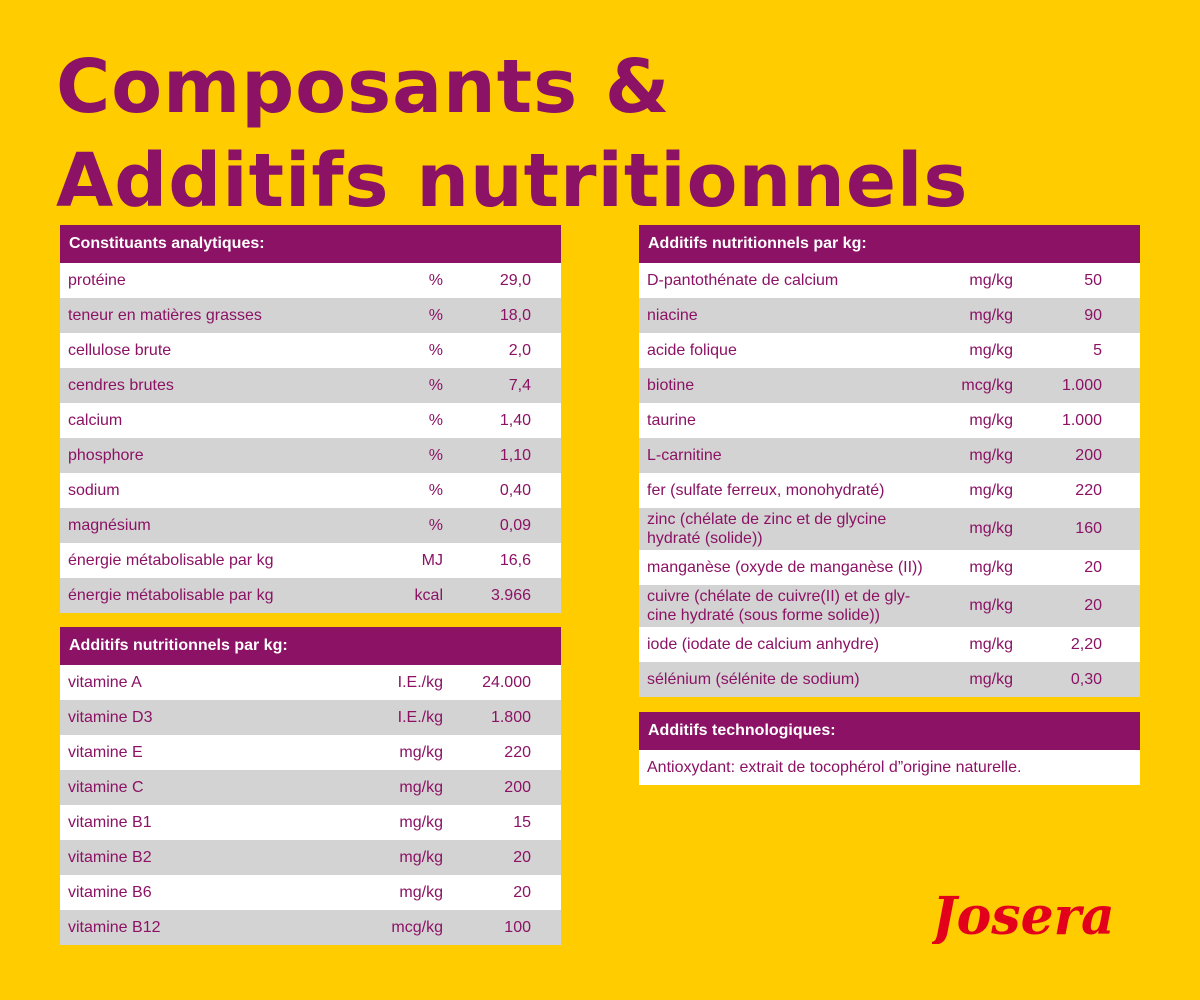 The image size is (1200, 1000). Describe the element at coordinates (766, 490) in the screenshot. I see `row-name: fer (sulfate ferreux, monohydraté)` at that location.